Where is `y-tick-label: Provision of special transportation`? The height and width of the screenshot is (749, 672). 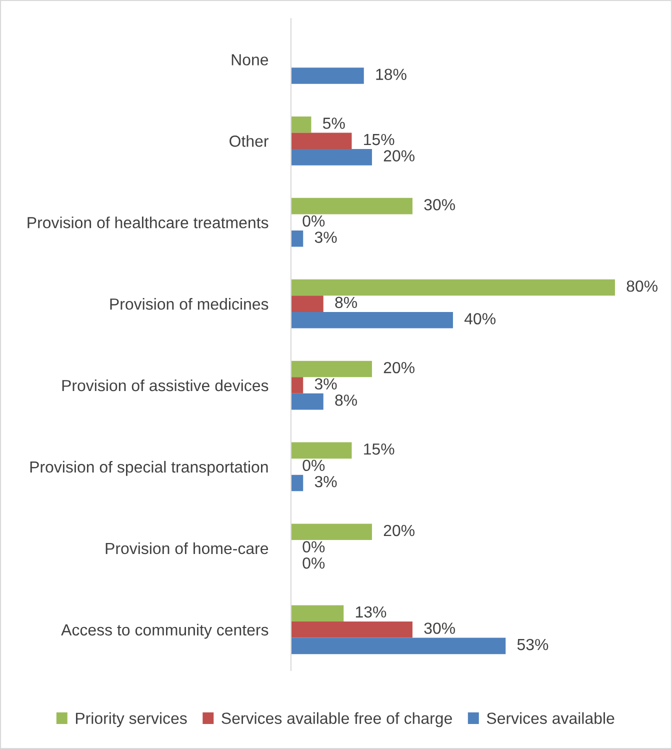 y-tick-label: Provision of special transportation is located at coordinates (149, 468).